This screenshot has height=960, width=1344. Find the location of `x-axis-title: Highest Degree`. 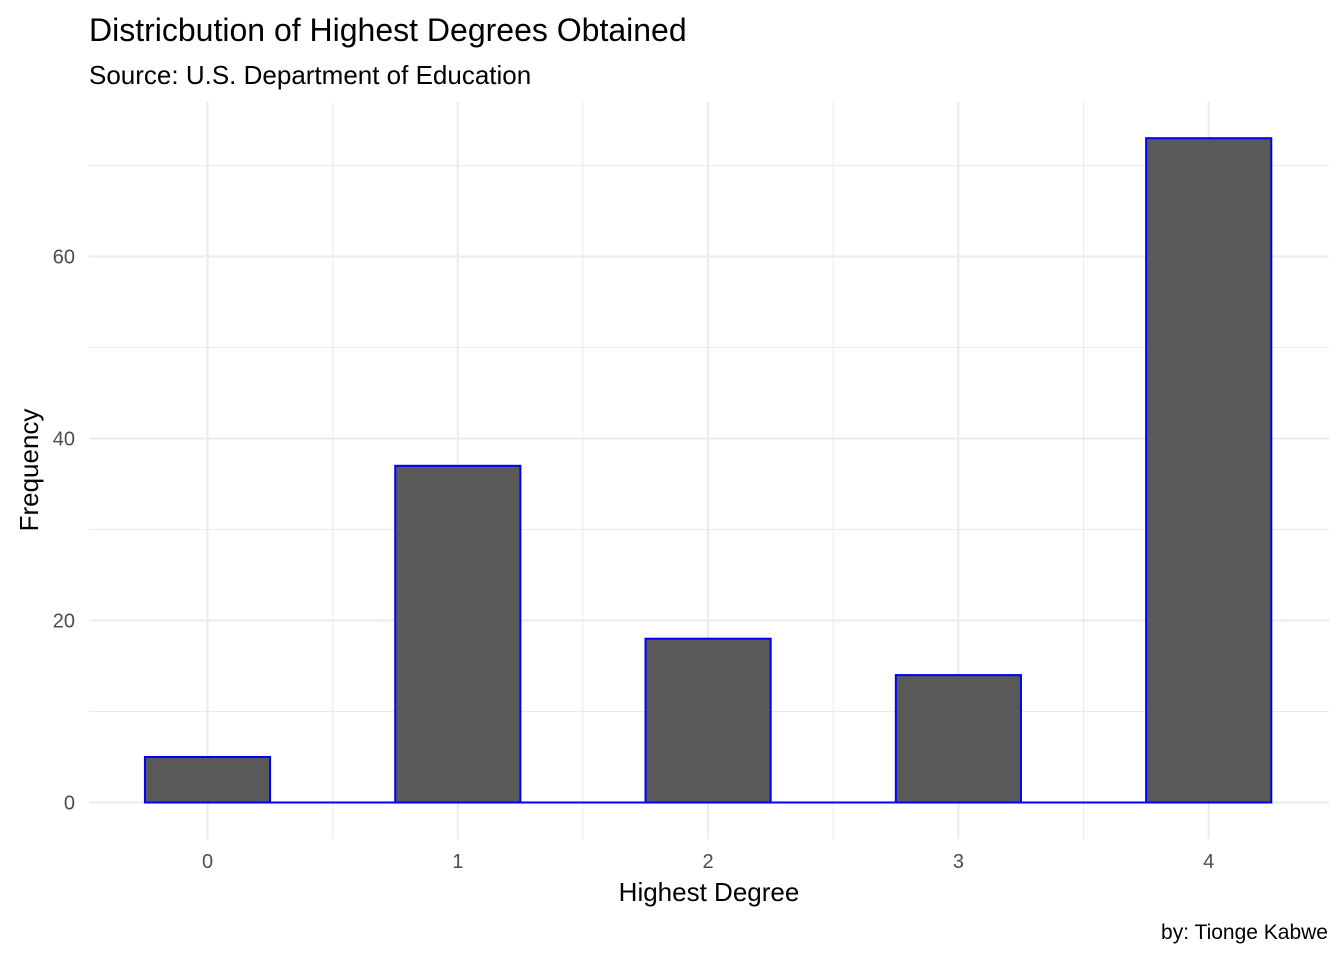

x-axis-title: Highest Degree is located at coordinates (709, 892).